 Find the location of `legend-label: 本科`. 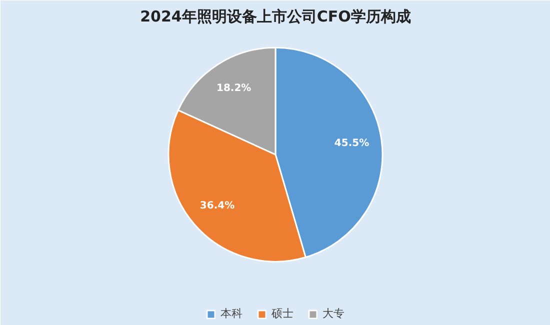

legend-label: 本科 is located at coordinates (231, 313).